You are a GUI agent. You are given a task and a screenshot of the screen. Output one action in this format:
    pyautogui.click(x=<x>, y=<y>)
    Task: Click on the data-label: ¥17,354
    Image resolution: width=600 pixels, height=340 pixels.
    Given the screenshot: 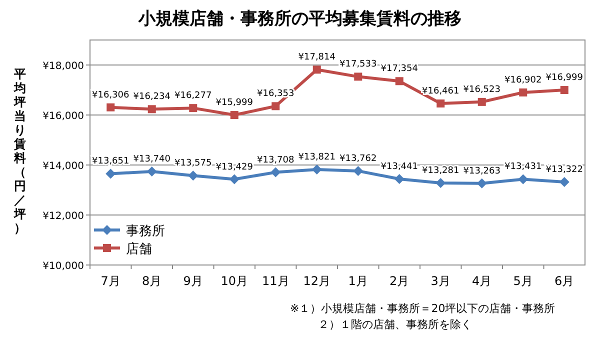 What is the action you would take?
    pyautogui.click(x=399, y=69)
    